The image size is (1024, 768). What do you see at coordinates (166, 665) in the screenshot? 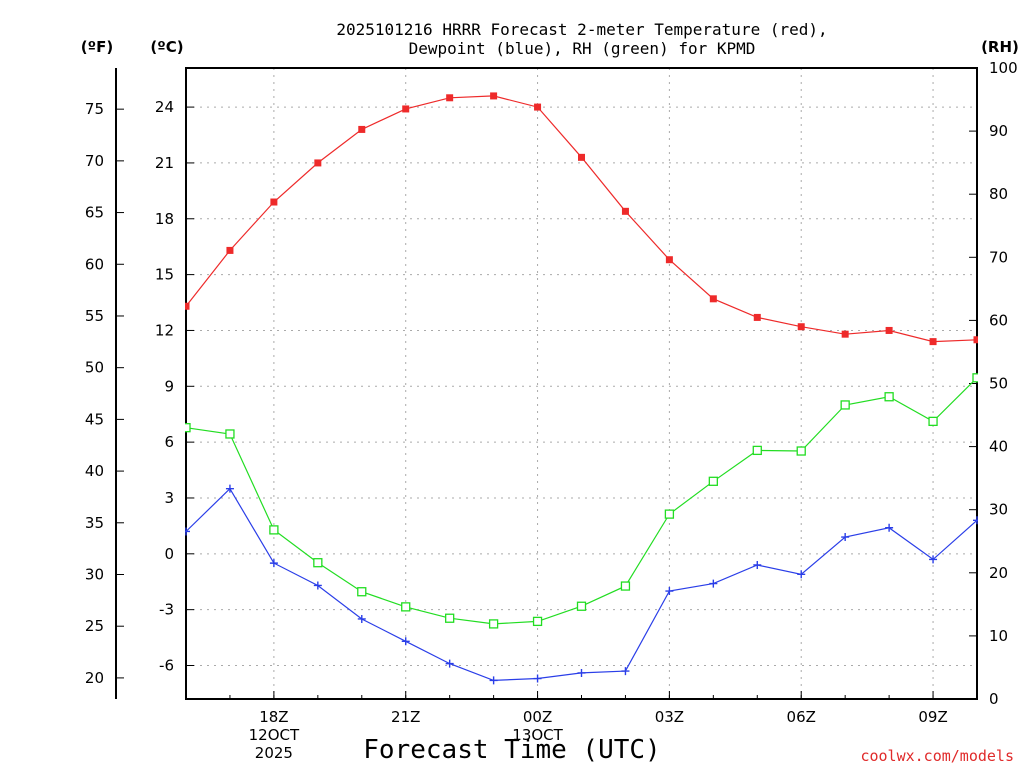
I see `celsius-tick-label: -6` at bounding box center [166, 665].